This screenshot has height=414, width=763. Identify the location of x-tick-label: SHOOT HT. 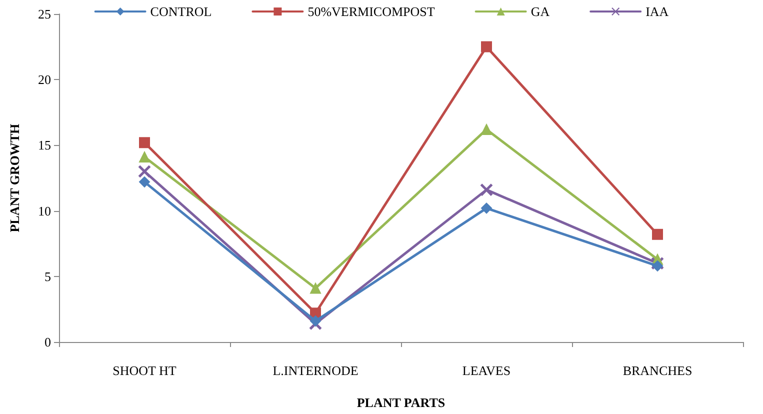
(144, 370).